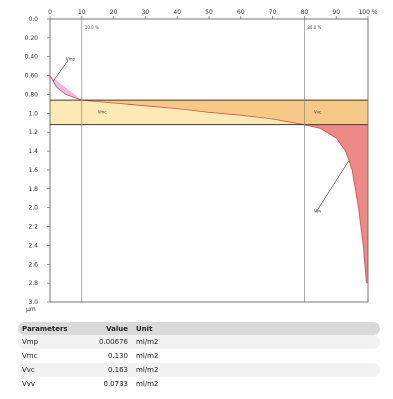 The width and height of the screenshot is (393, 399). What do you see at coordinates (32, 94) in the screenshot?
I see `y-tick-label: 0.80` at bounding box center [32, 94].